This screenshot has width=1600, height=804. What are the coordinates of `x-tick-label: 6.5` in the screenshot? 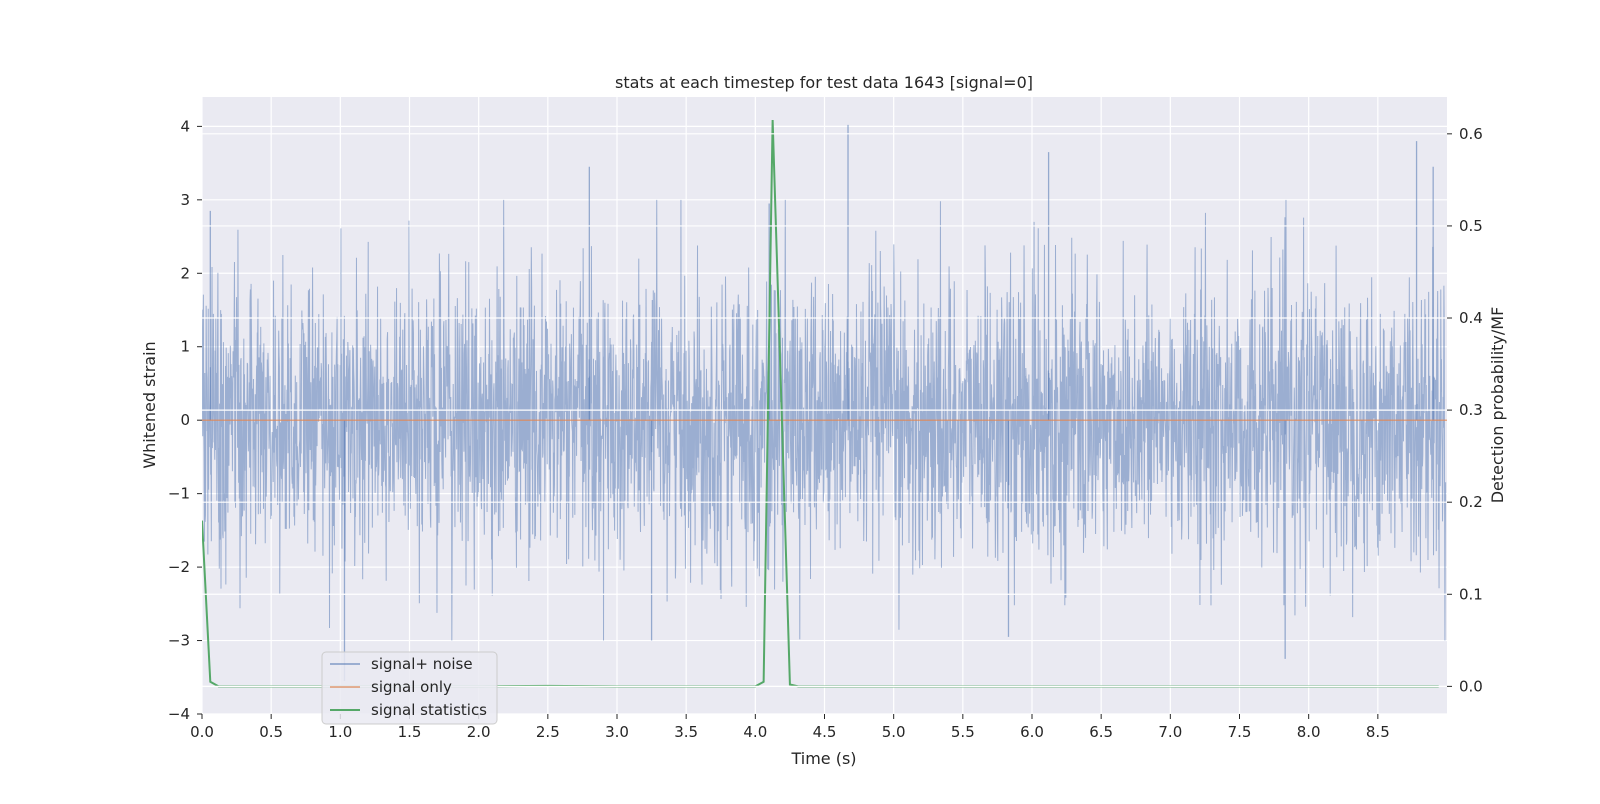 It's located at (1101, 732).